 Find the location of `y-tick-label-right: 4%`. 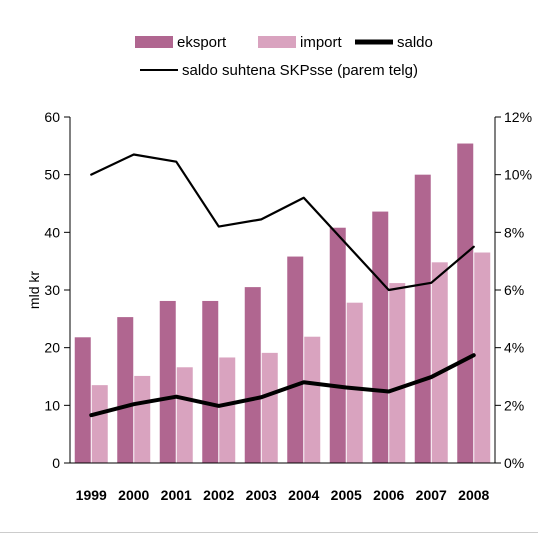

y-tick-label-right: 4% is located at coordinates (514, 348).